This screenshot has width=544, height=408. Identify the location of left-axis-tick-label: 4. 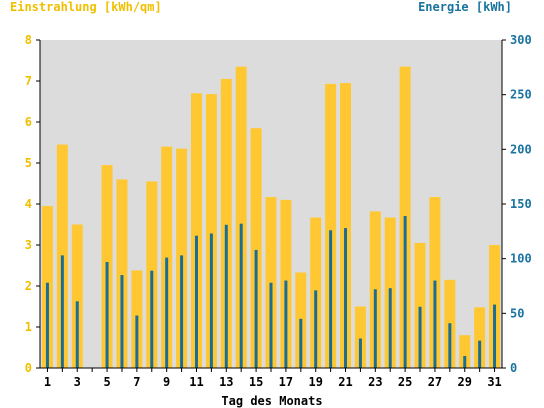
(28, 204).